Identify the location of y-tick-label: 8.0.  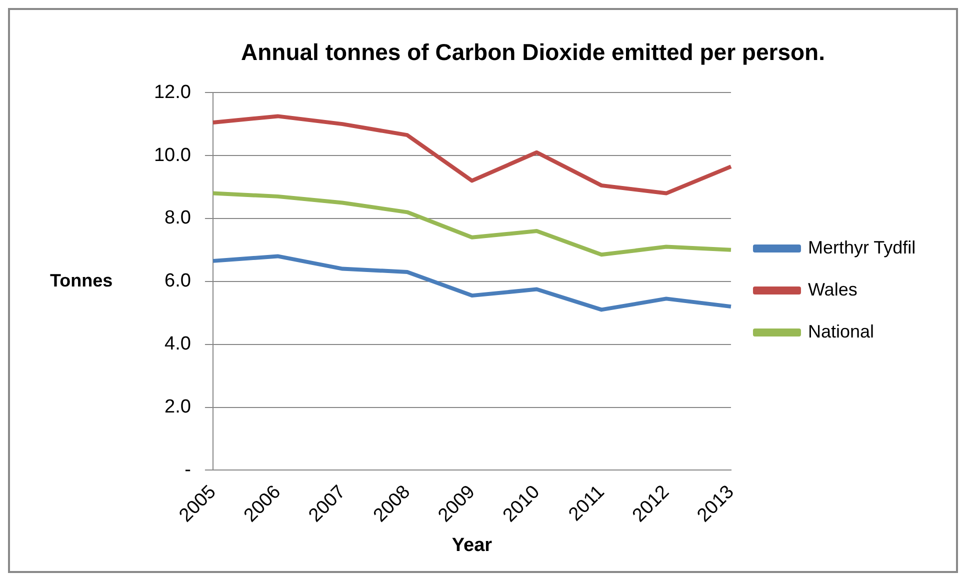
(177, 218).